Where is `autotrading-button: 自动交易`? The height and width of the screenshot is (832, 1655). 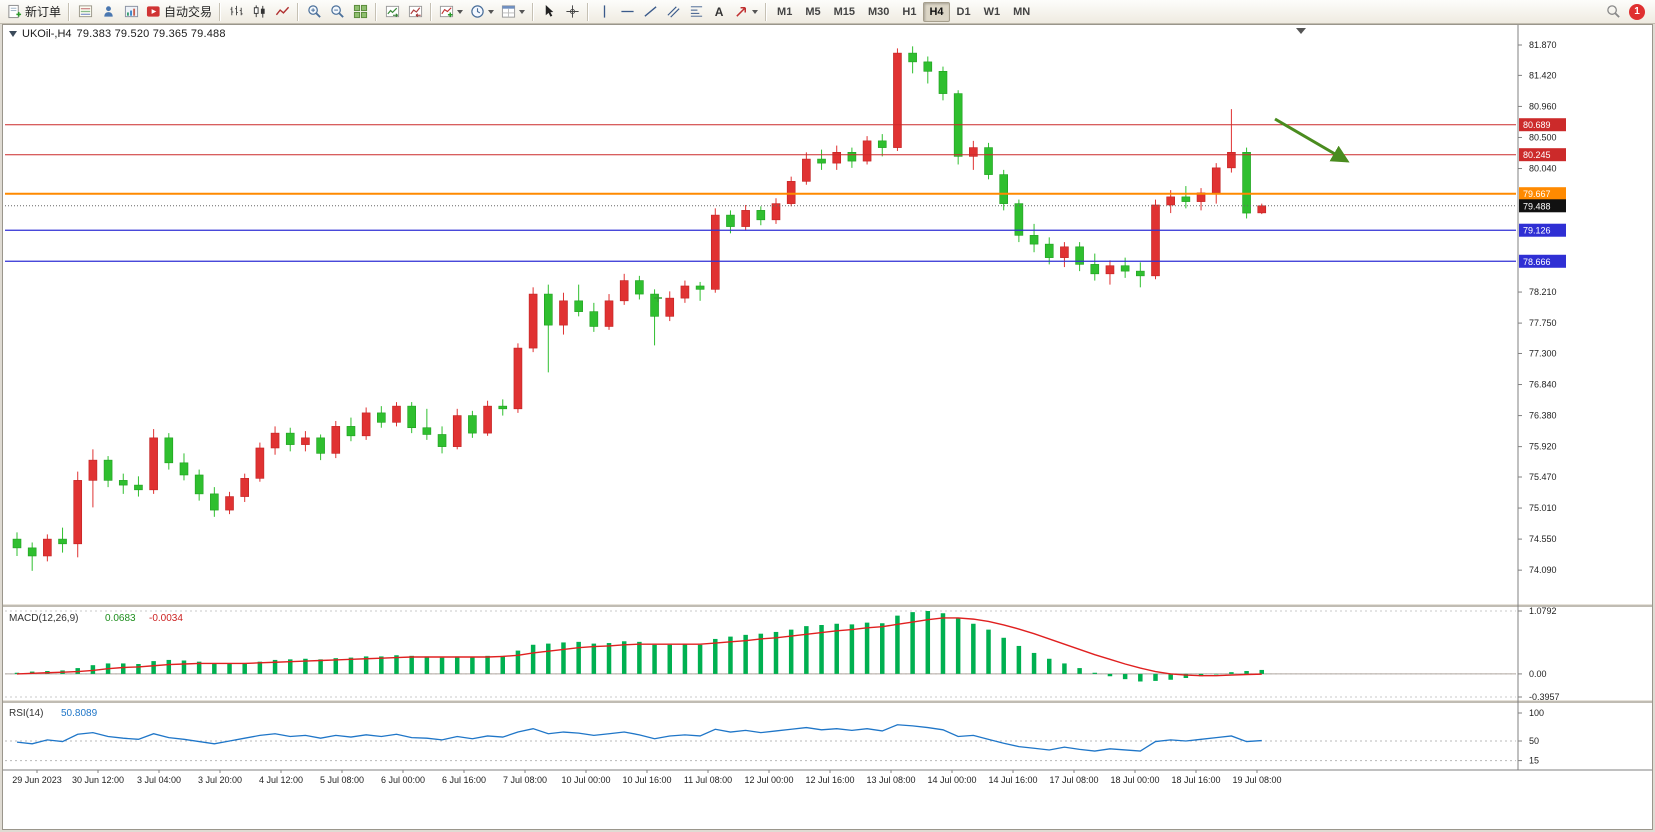
autotrading-button: 自动交易 is located at coordinates (179, 12).